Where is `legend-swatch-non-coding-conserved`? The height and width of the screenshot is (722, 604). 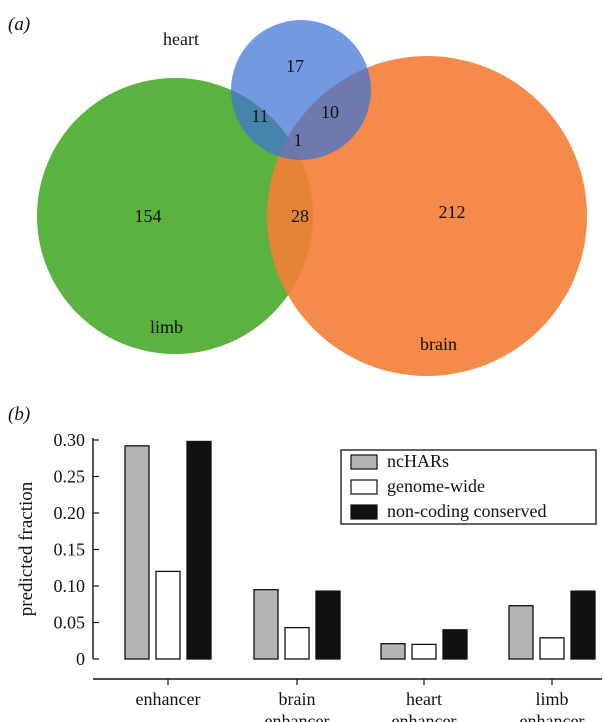
legend-swatch-non-coding-conserved is located at coordinates (364, 512).